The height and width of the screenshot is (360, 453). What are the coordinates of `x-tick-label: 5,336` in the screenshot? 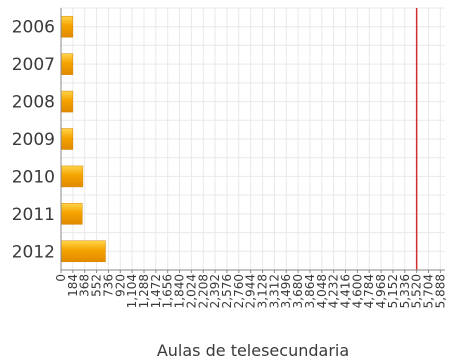 It's located at (405, 291).